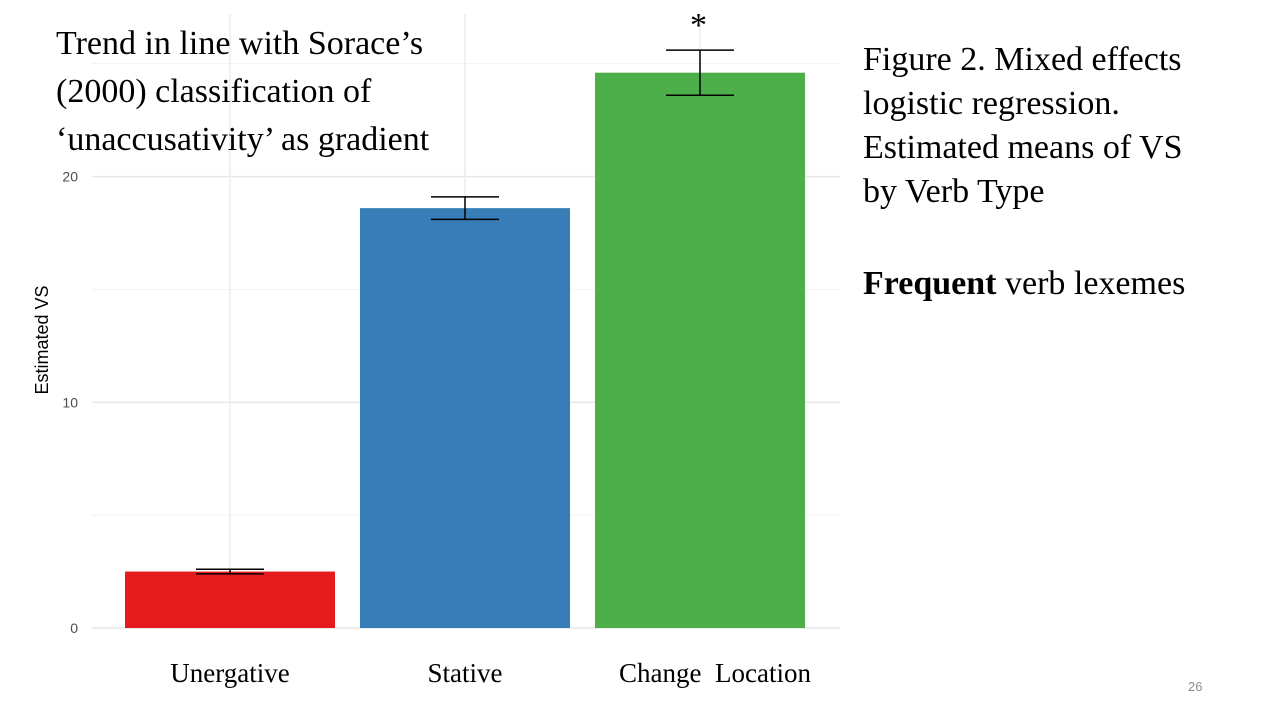 This screenshot has width=1280, height=720. Describe the element at coordinates (70, 177) in the screenshot. I see `y-tick-label: 20` at that location.